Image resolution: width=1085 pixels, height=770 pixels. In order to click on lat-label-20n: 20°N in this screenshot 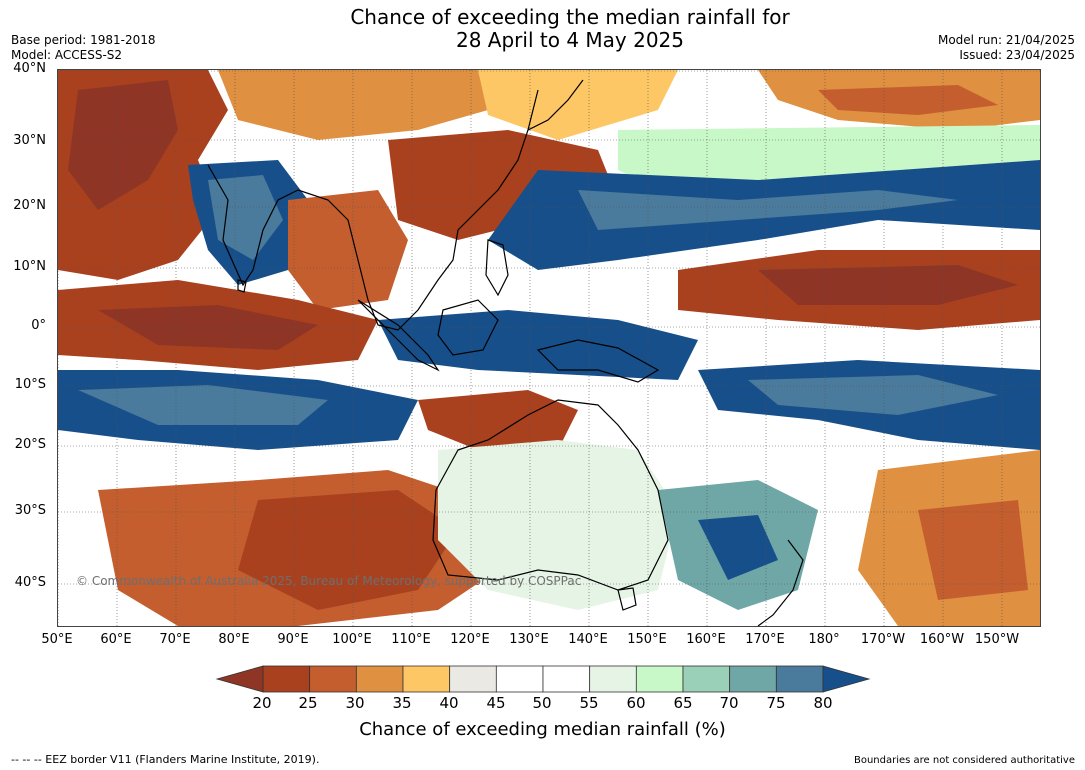, I will do `click(29, 205)`.